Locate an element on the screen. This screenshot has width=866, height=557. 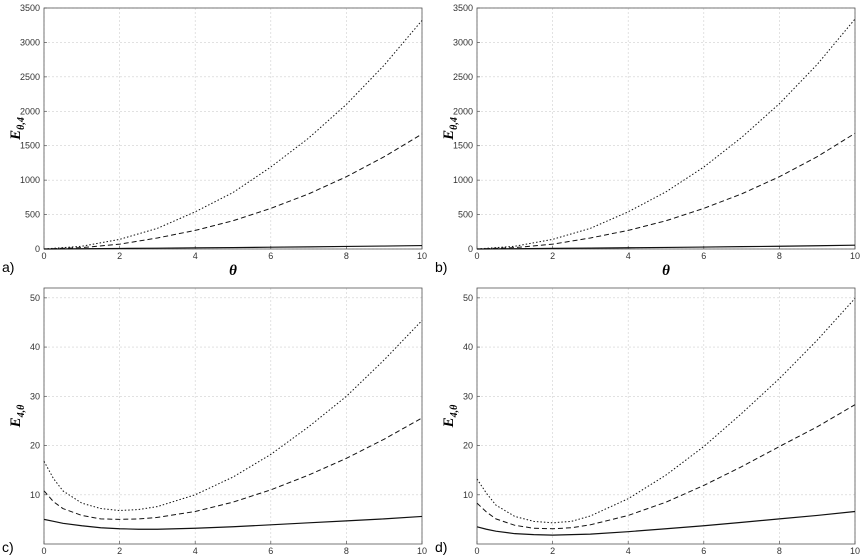
panel-letter: c) is located at coordinates (8, 547).